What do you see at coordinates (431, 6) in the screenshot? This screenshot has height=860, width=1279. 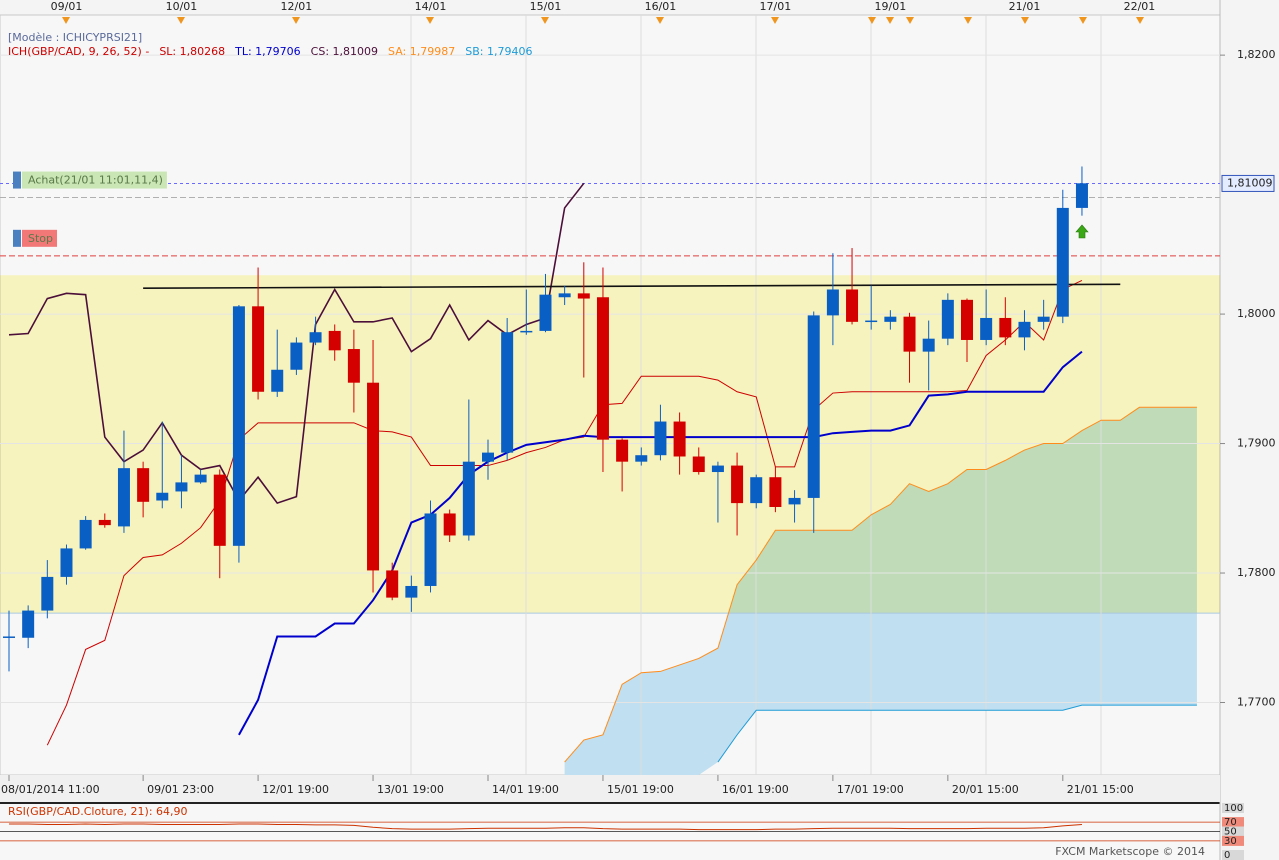 I see `top-date-label: 14/01` at bounding box center [431, 6].